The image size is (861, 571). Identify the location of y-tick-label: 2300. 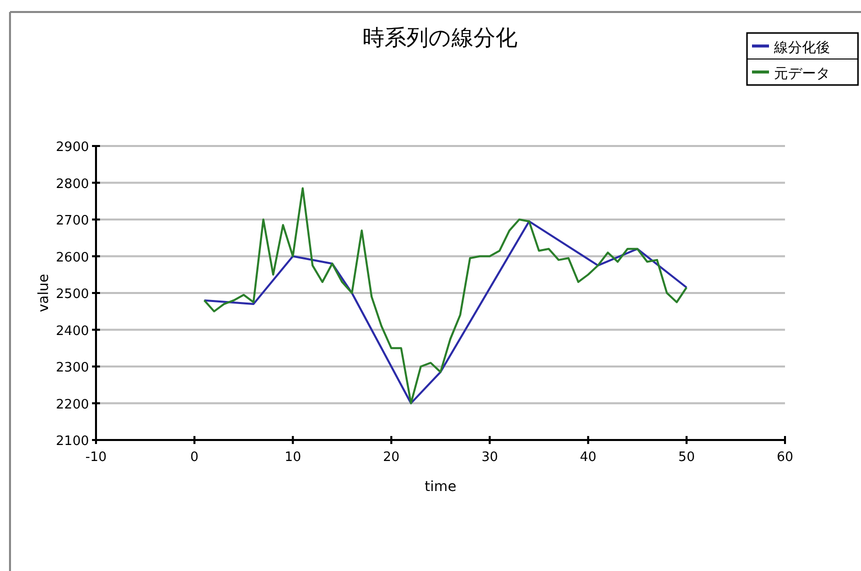
(72, 368).